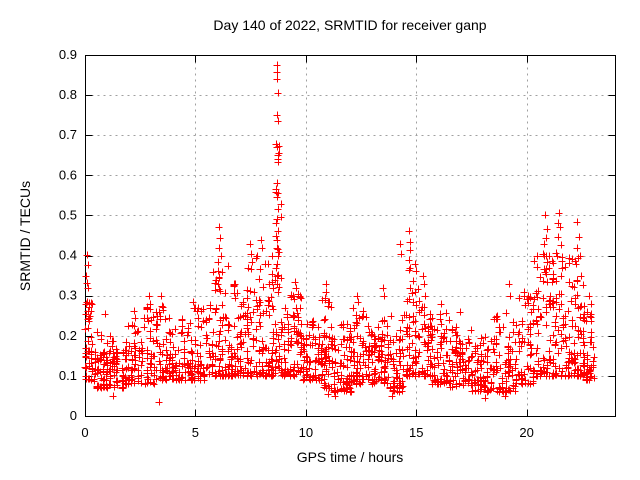  Describe the element at coordinates (68, 255) in the screenshot. I see `y-tick-label: 0.4` at that location.